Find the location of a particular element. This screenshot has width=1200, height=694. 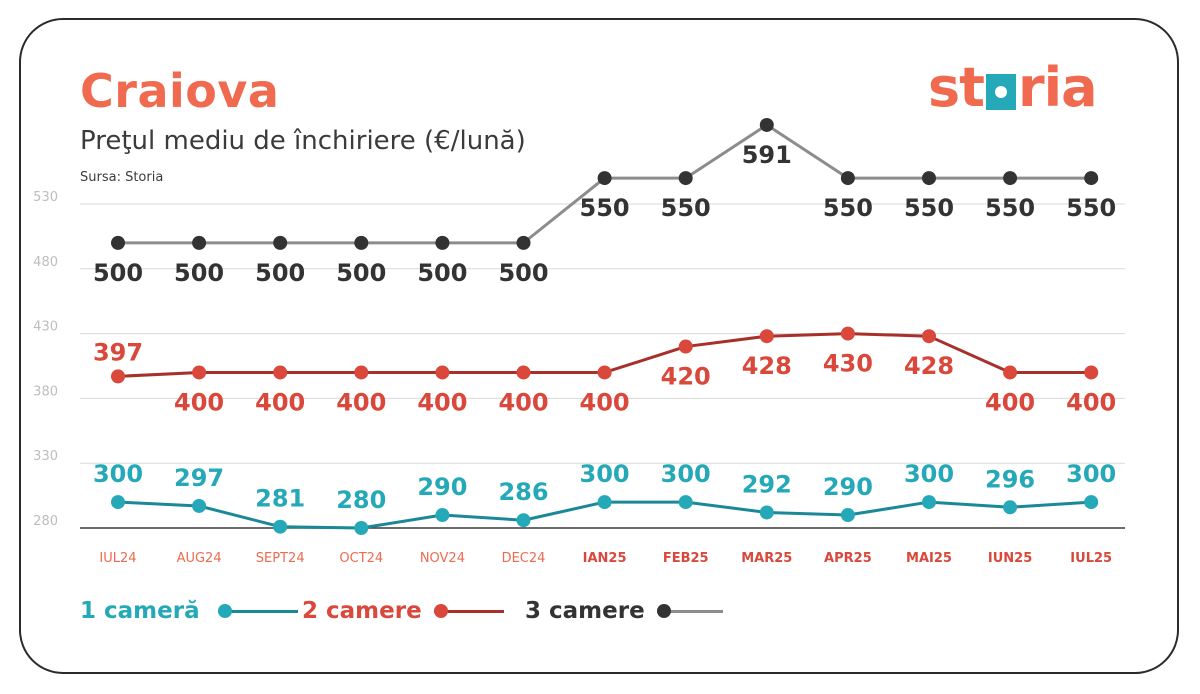

chart-source: Sursa: Storia is located at coordinates (122, 177).